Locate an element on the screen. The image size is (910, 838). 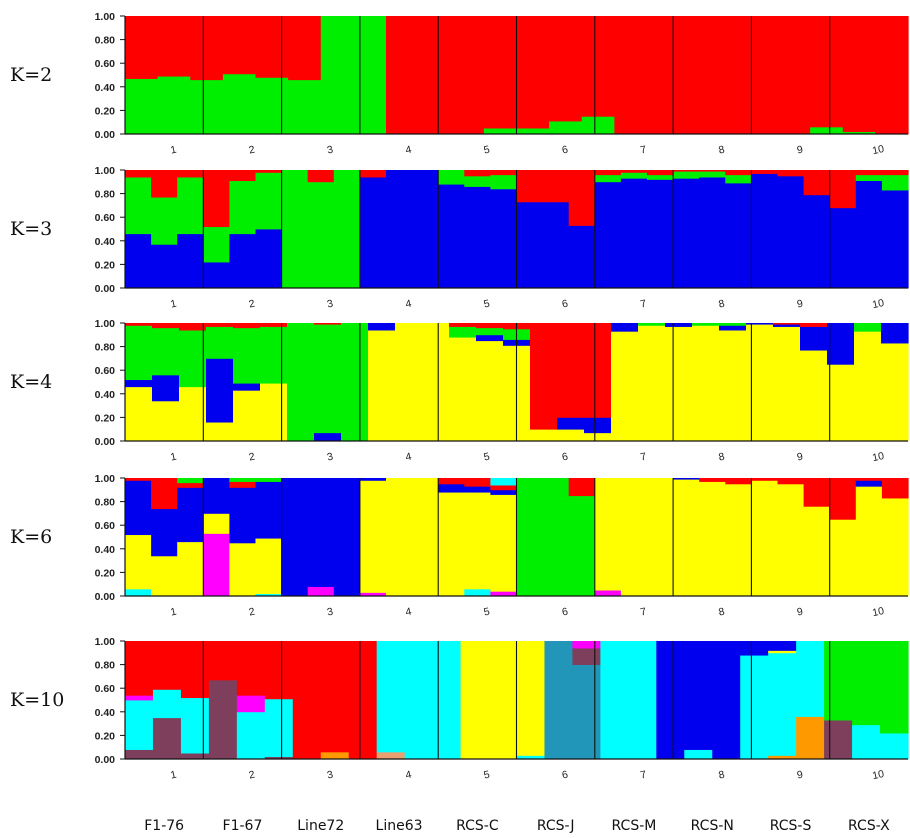
panel-k-label: K=3 is located at coordinates (31, 229).